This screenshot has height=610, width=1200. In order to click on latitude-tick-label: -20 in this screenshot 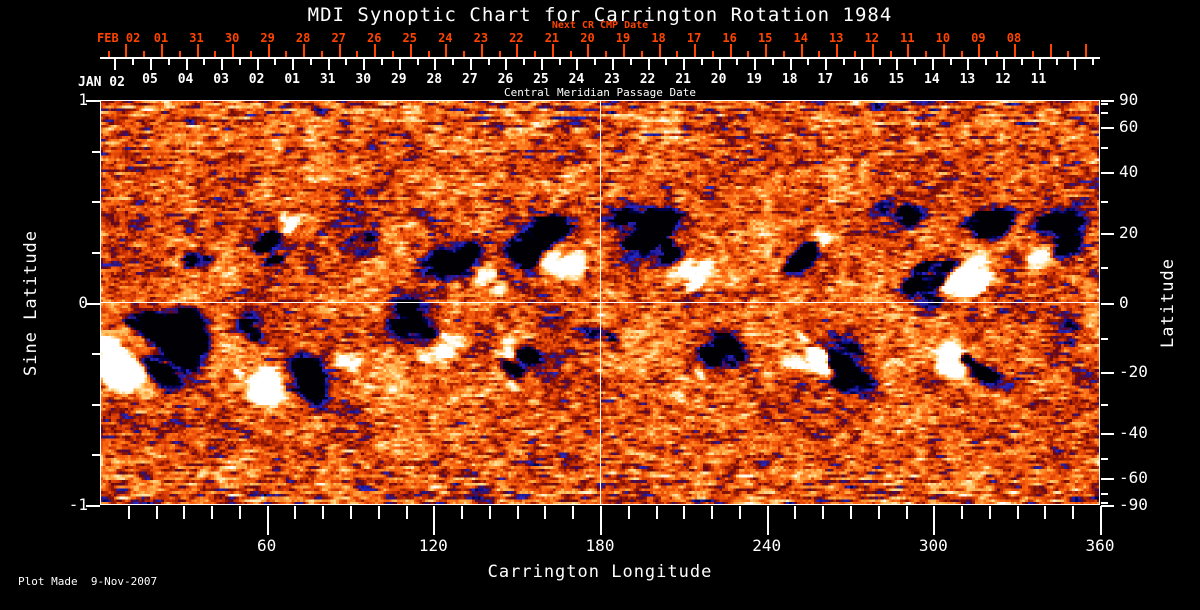, I will do `click(1133, 371)`.